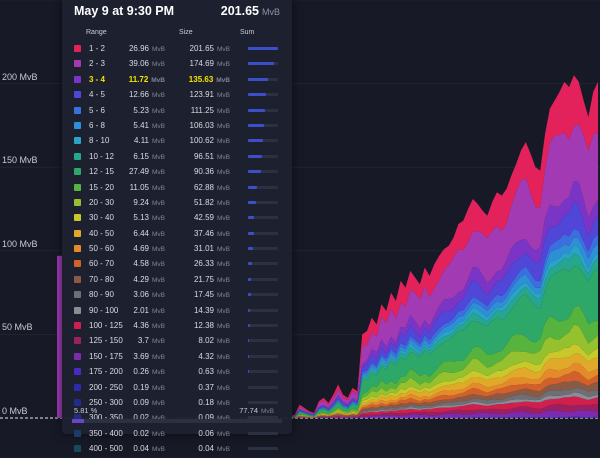 This screenshot has width=600, height=458. Describe the element at coordinates (78, 421) in the screenshot. I see `tooltip-footer-bar` at that location.